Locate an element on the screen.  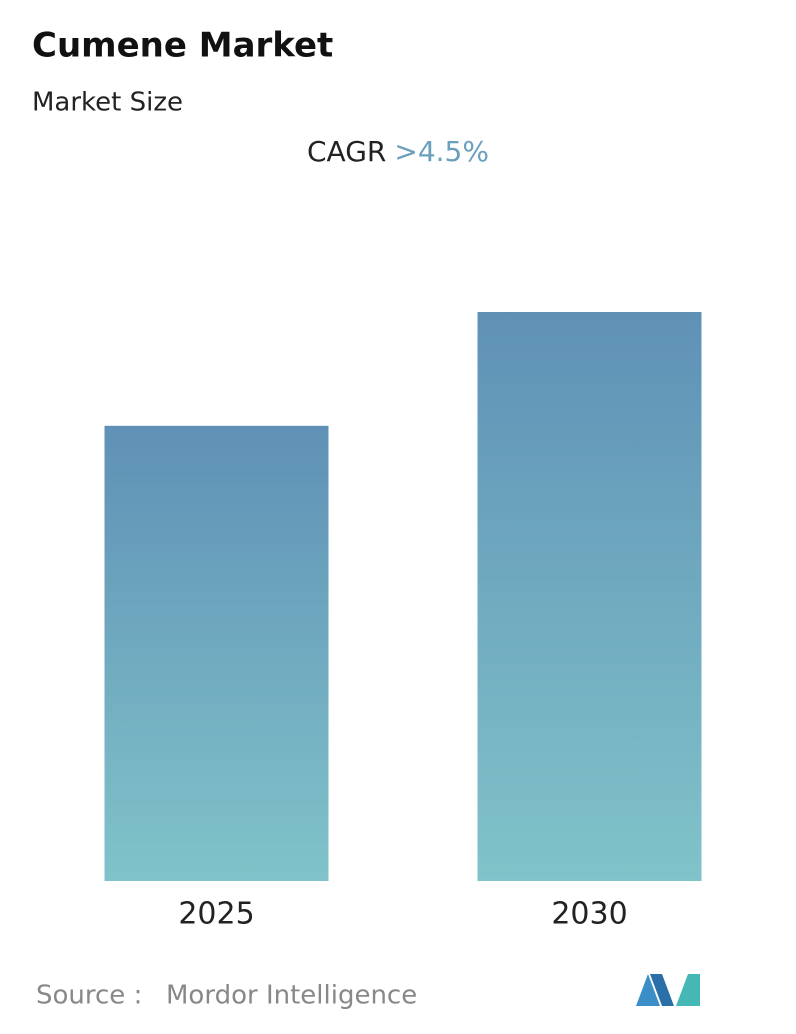
source-label: Source : is located at coordinates (89, 996).